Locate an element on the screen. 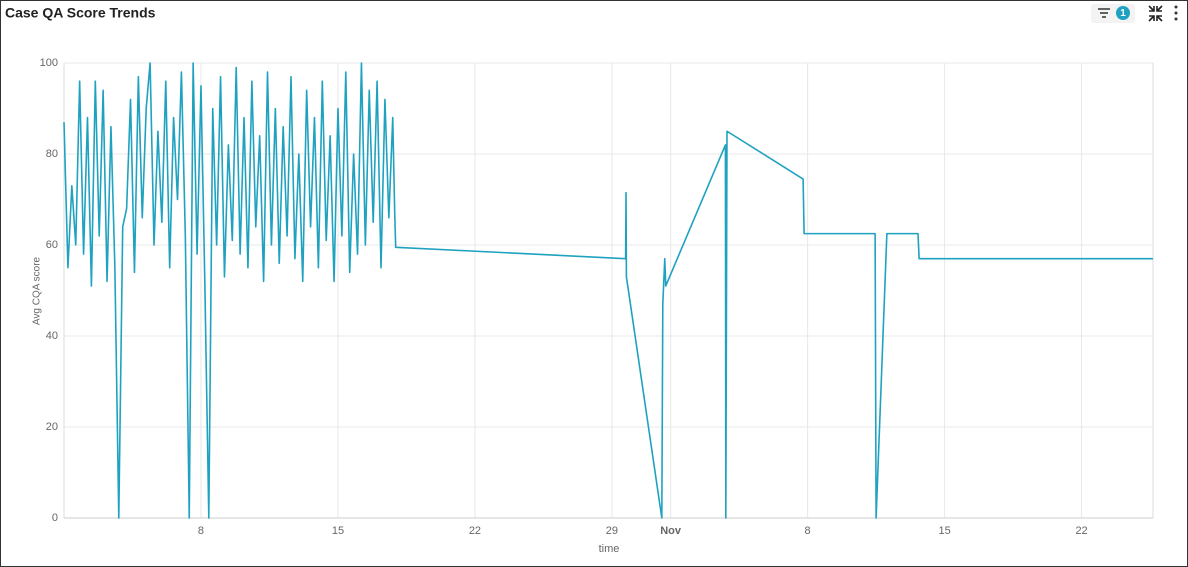  y-tick-label: 0 is located at coordinates (55, 518).